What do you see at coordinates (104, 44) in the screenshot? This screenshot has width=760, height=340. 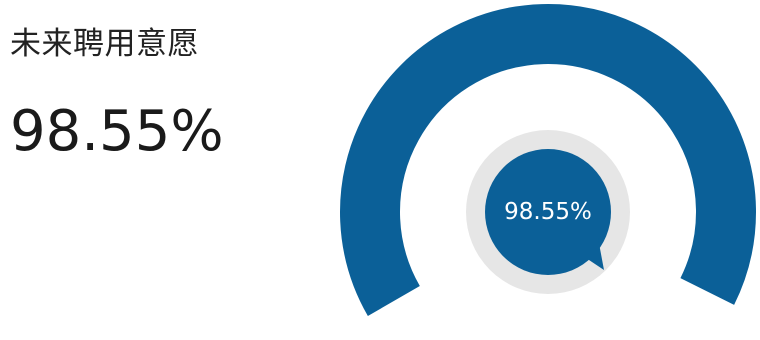 I see `chart-title: 未来聘用意愿` at bounding box center [104, 44].